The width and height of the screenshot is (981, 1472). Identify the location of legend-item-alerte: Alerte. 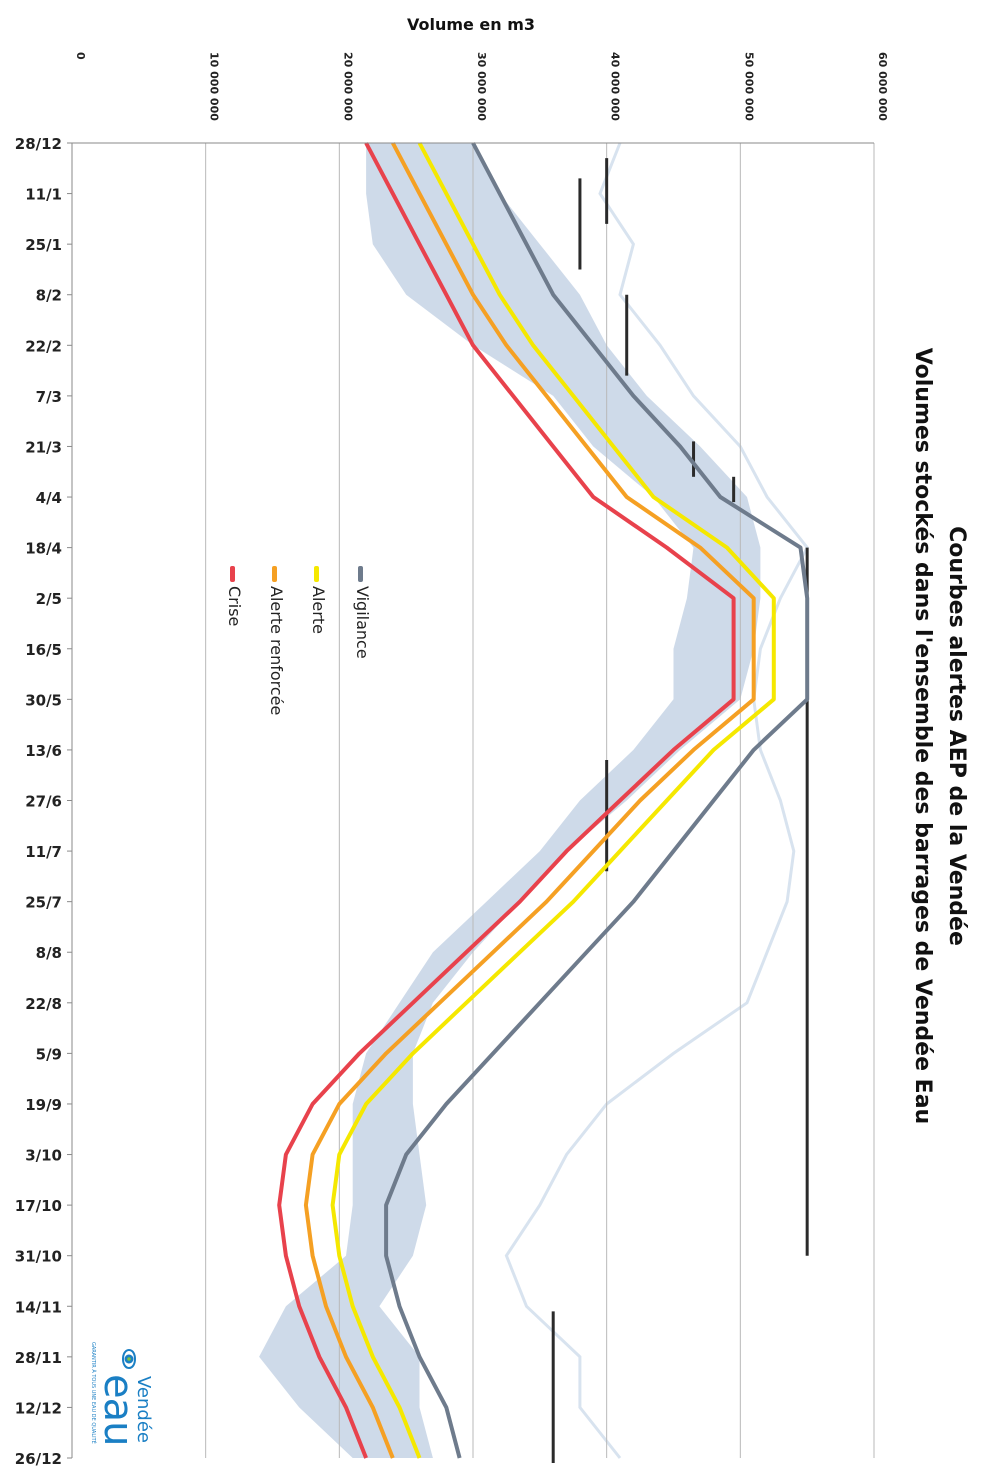
(317, 615).